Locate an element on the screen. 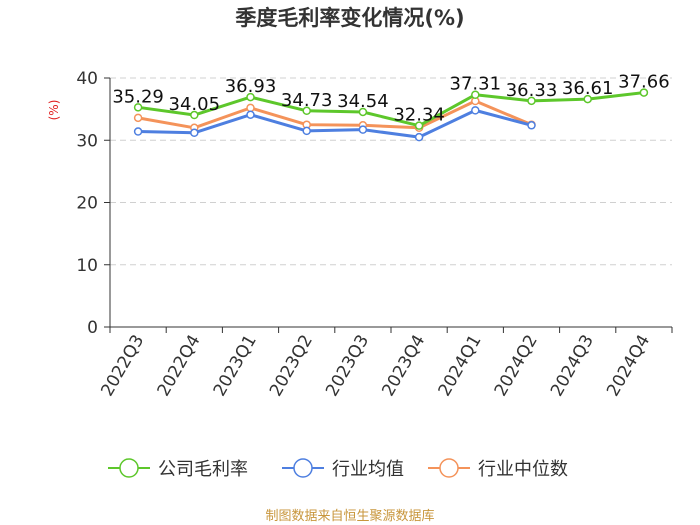 Image resolution: width=700 pixels, height=525 pixels. data-label: 36.93 is located at coordinates (251, 86).